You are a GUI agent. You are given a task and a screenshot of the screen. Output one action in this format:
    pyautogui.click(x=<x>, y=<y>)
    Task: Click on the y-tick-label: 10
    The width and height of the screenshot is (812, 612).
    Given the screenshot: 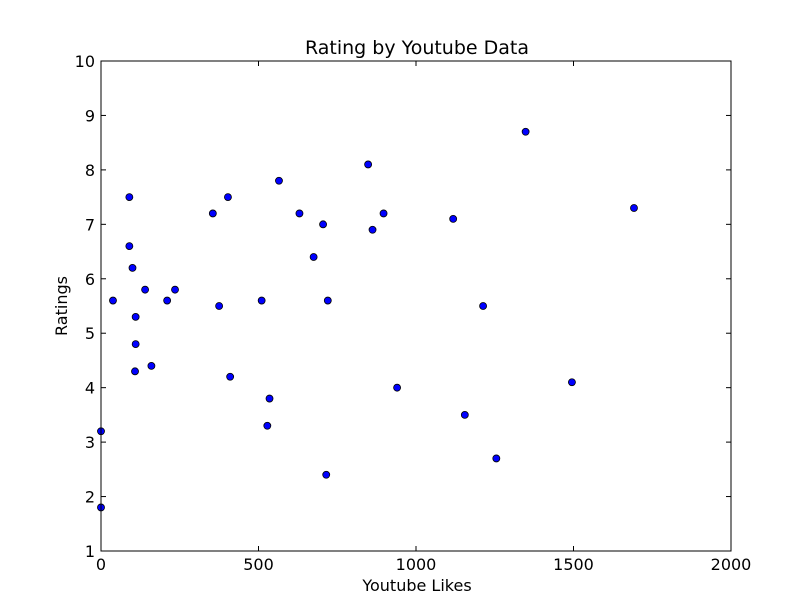 What is the action you would take?
    pyautogui.click(x=85, y=61)
    